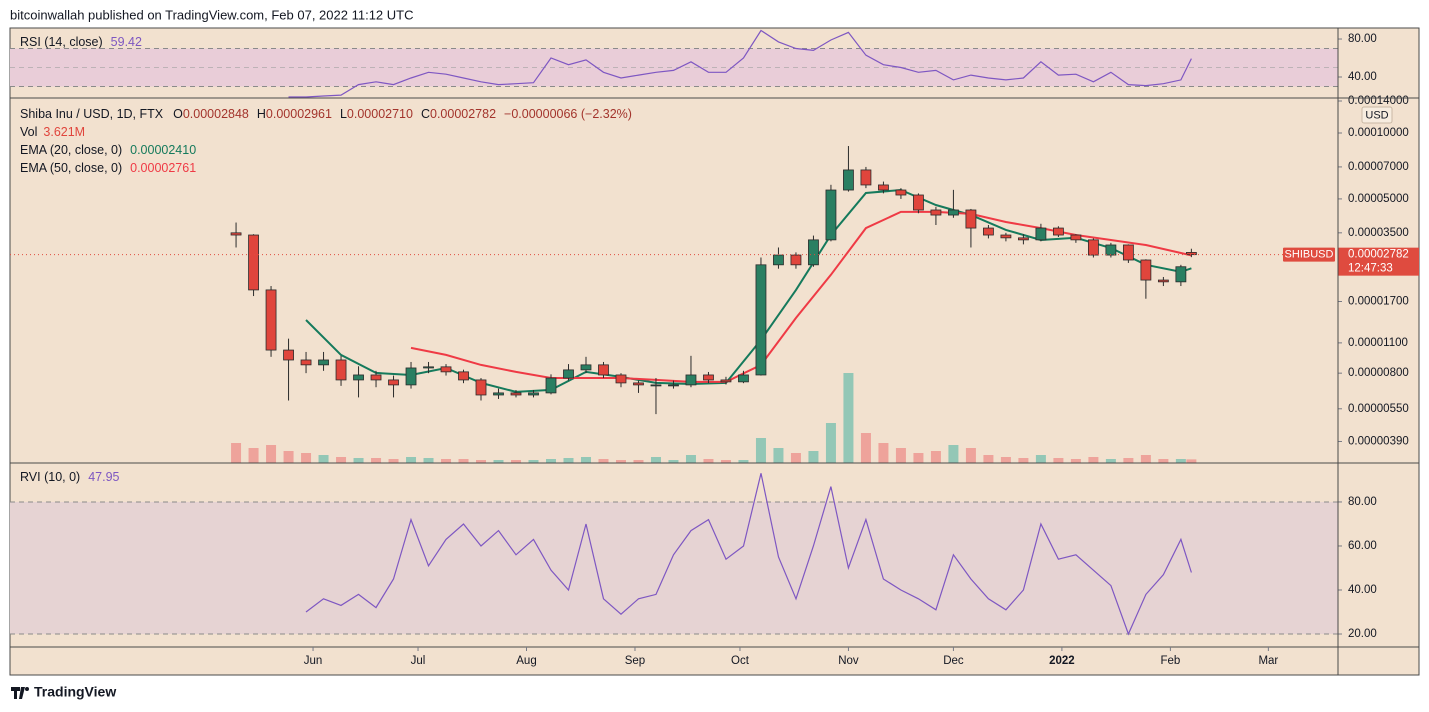 This screenshot has height=712, width=1429. Describe the element at coordinates (1378, 373) in the screenshot. I see `y-tick-label: 0.00000800` at that location.